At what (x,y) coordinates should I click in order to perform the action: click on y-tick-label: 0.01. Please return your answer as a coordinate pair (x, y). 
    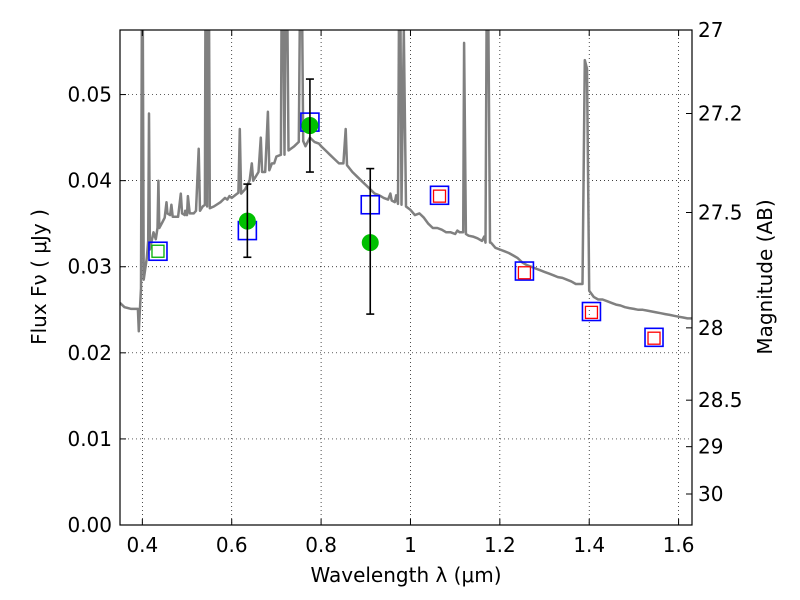
    Looking at the image, I should click on (89, 439).